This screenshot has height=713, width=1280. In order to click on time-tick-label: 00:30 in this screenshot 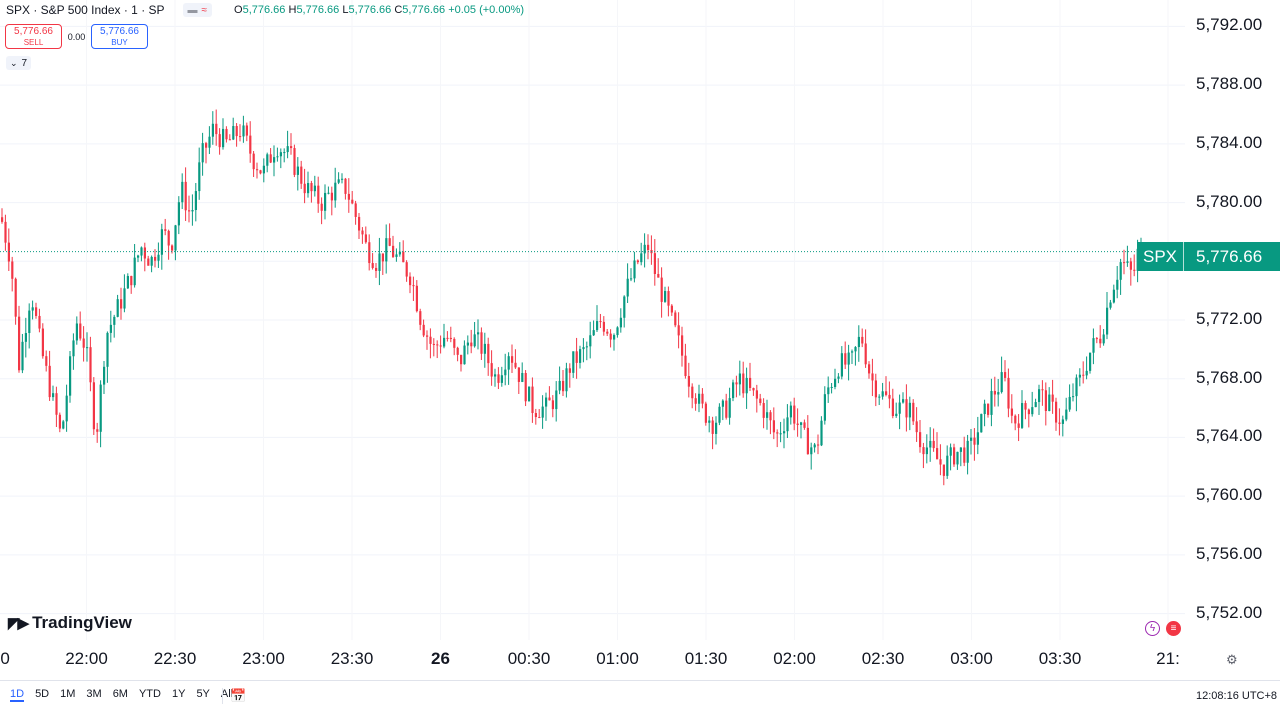, I will do `click(529, 658)`.